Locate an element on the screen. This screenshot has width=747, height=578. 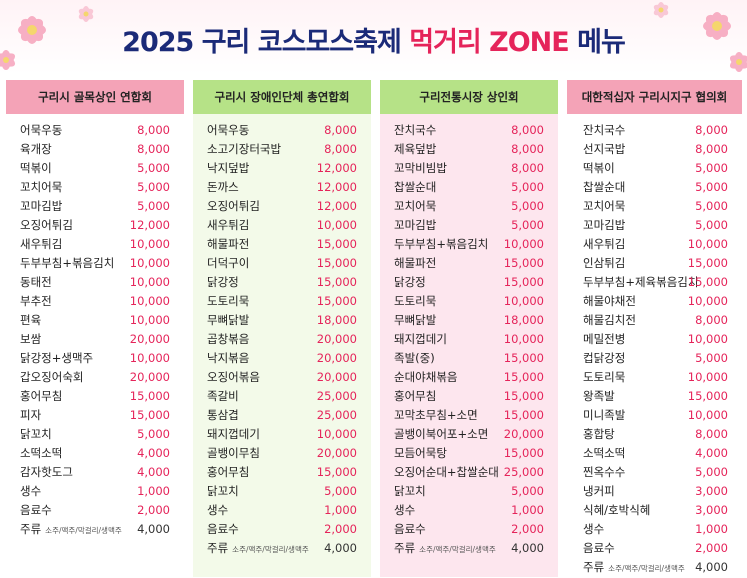
menu-item-name: 메밀전병 is located at coordinates (604, 339).